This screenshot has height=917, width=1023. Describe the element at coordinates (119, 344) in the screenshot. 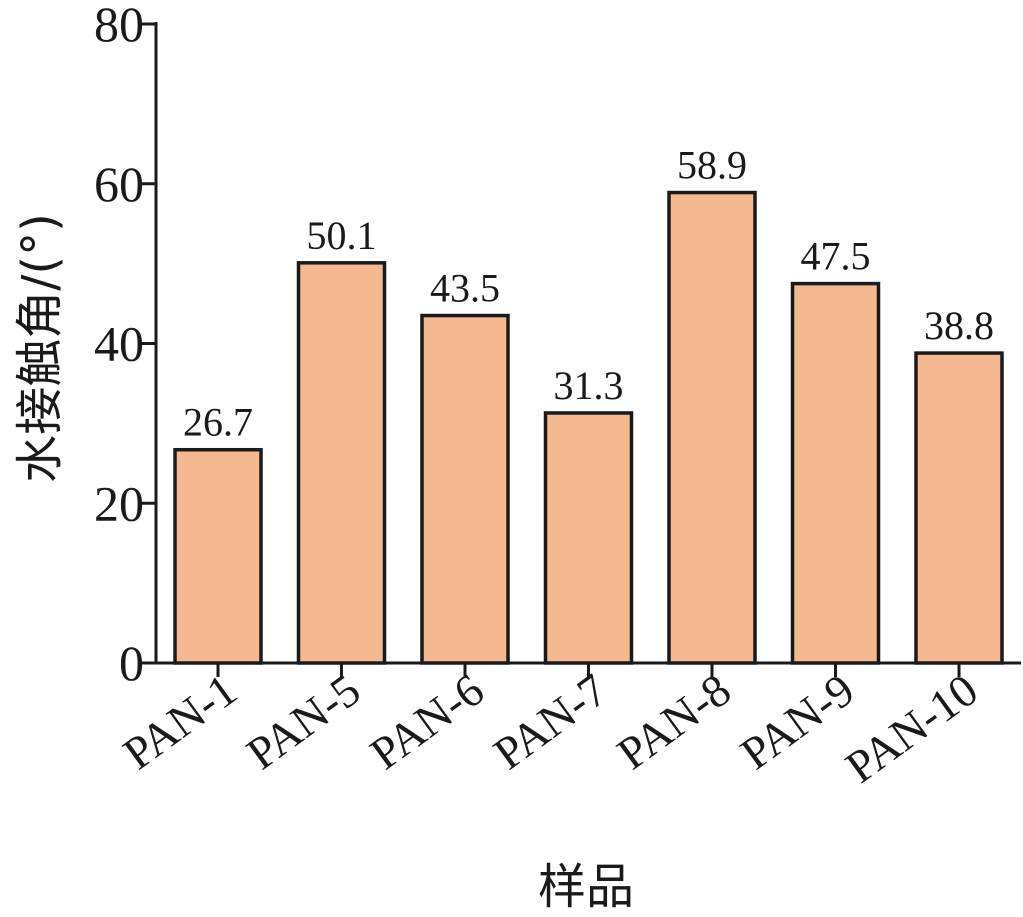

I see `y-tick-label: 40` at that location.